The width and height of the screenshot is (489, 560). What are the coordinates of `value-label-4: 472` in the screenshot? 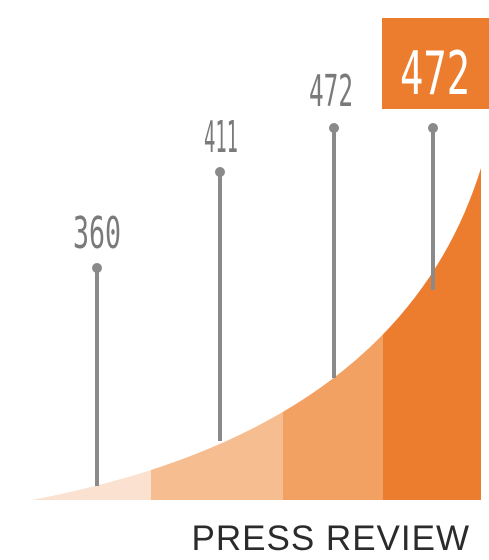 It's located at (435, 74).